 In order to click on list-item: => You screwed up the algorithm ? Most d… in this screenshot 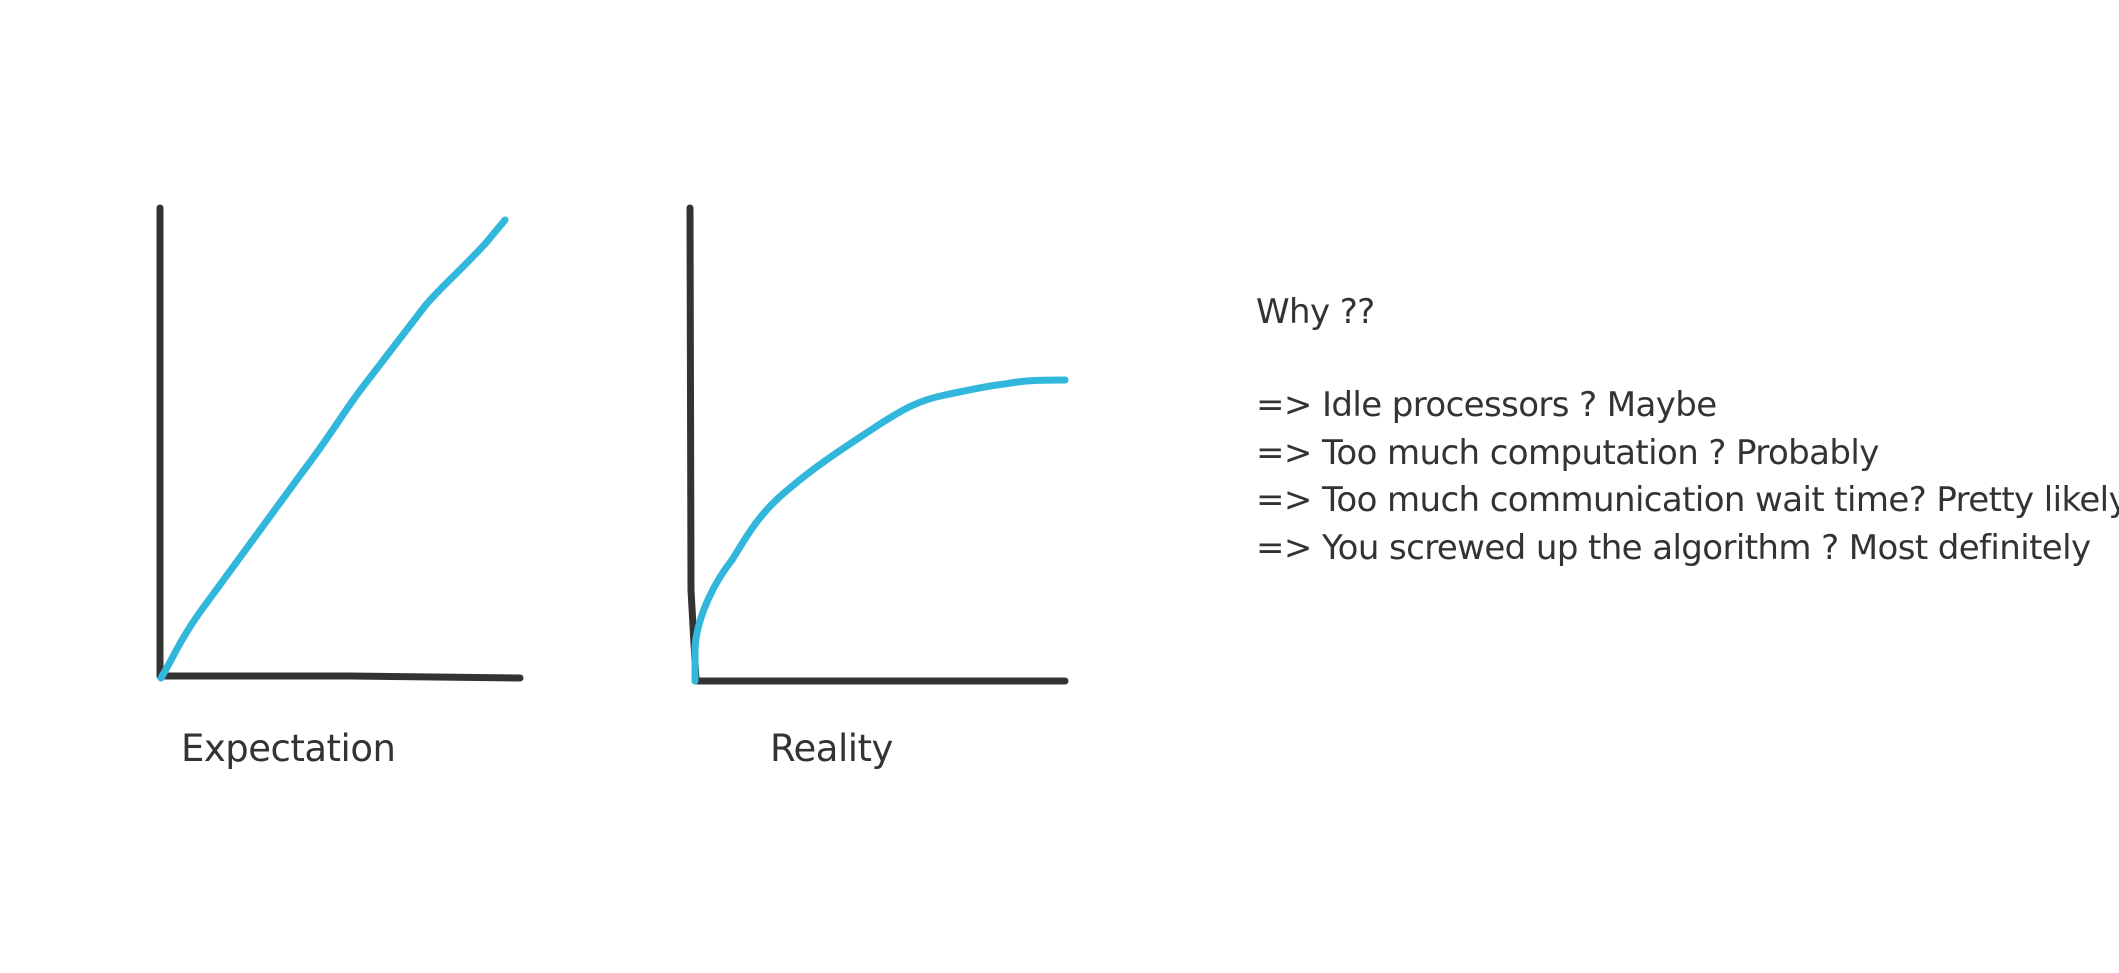, I will do `click(1673, 547)`.